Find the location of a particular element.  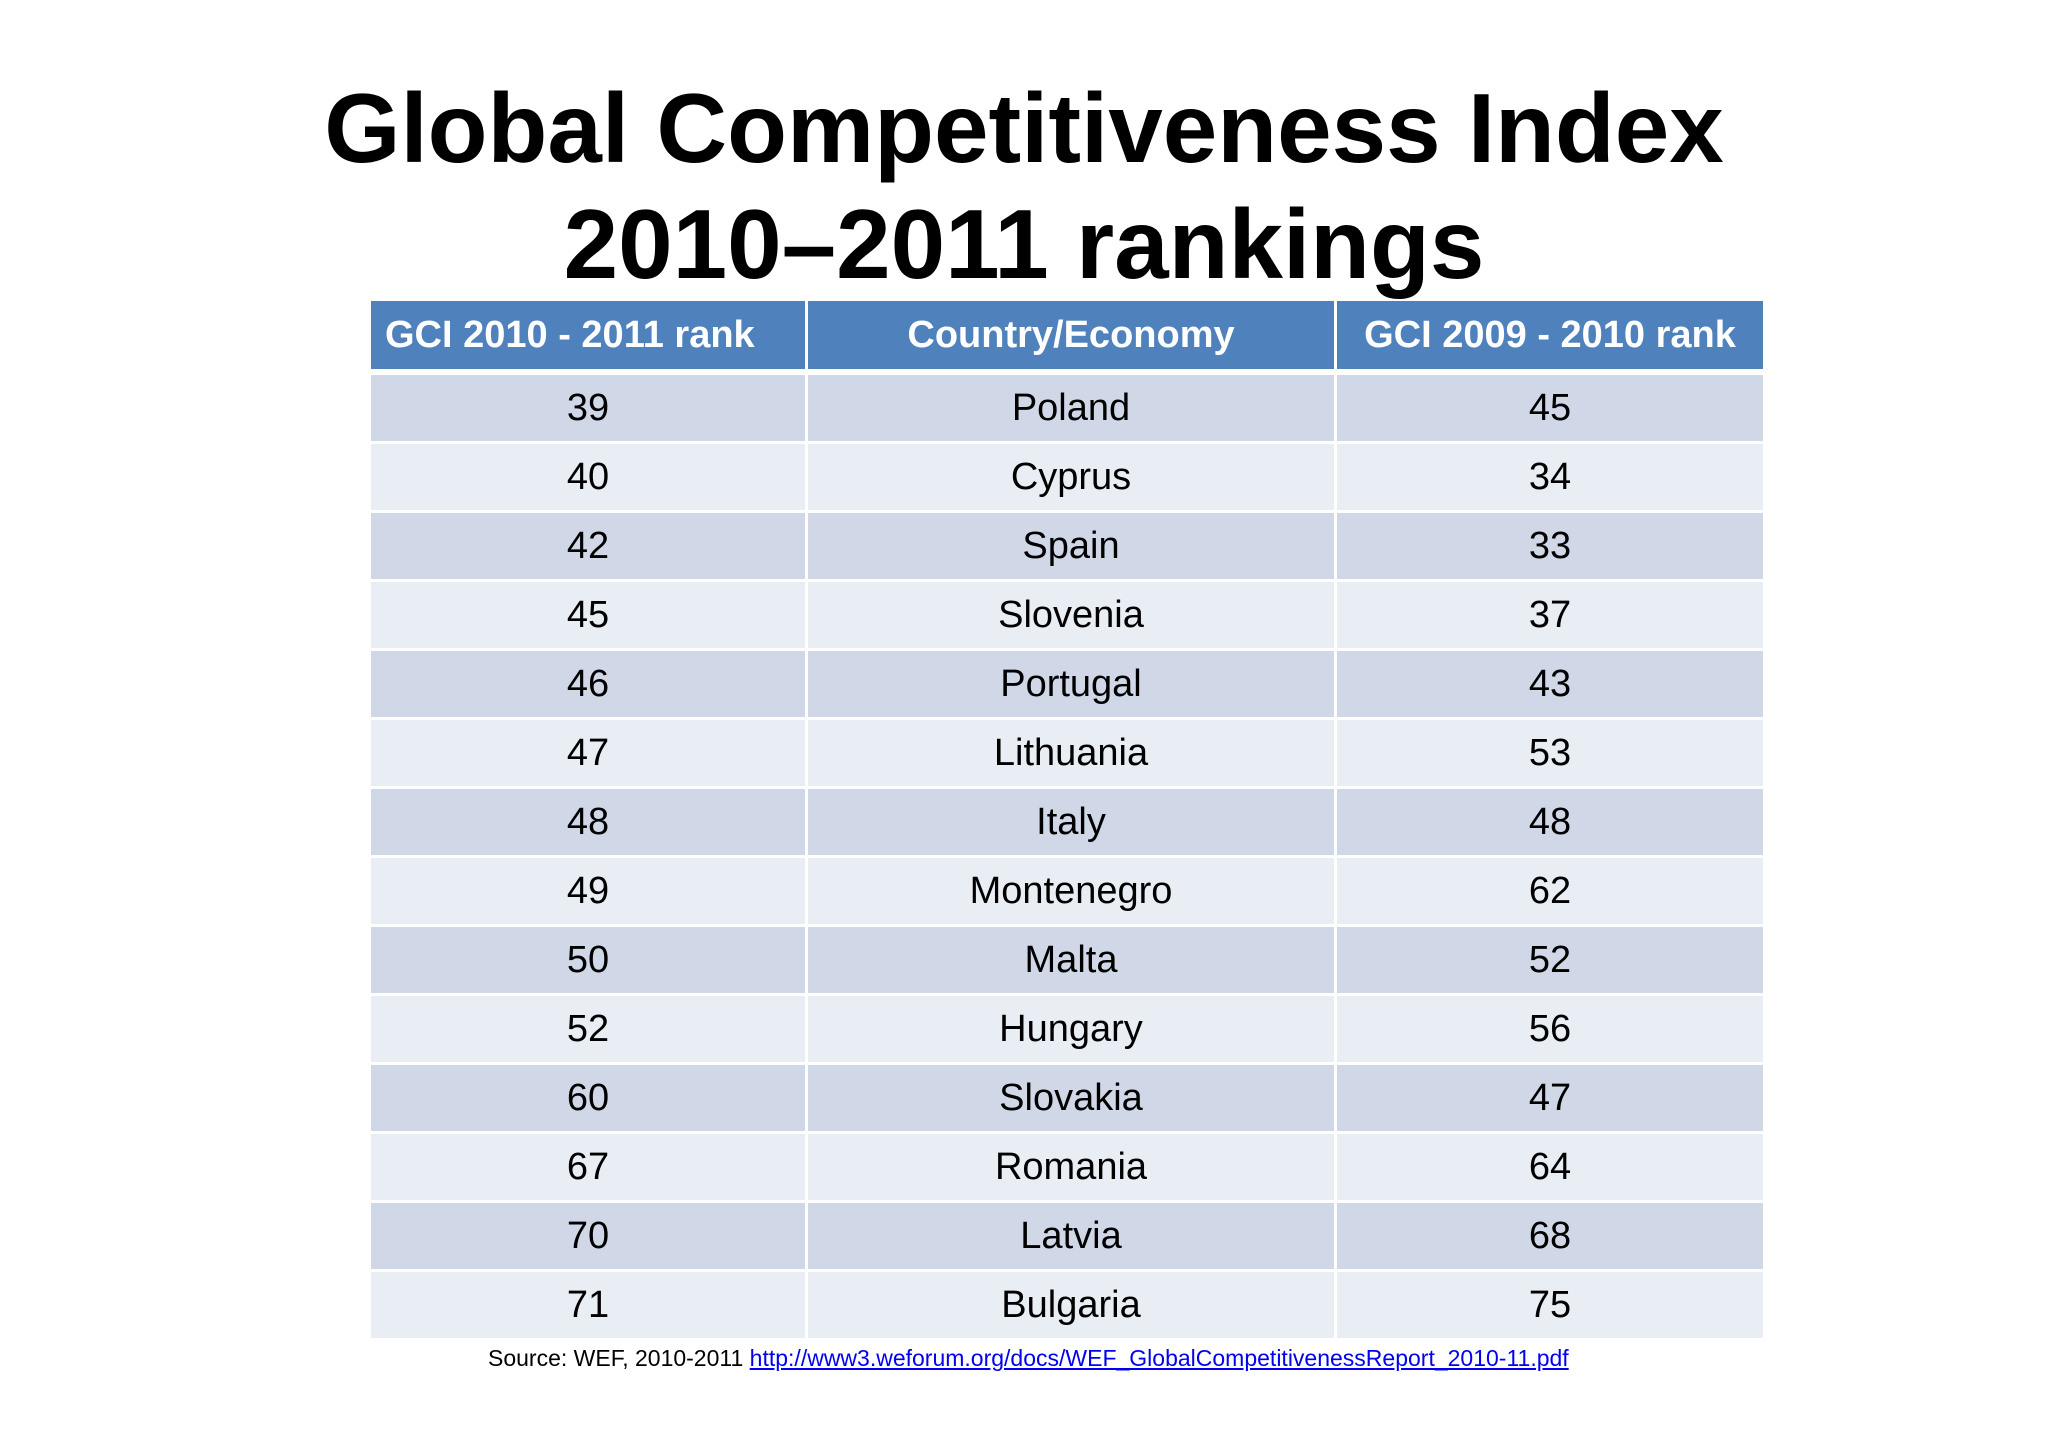

table-row: 71 Bulgaria 75 is located at coordinates (1067, 1305).